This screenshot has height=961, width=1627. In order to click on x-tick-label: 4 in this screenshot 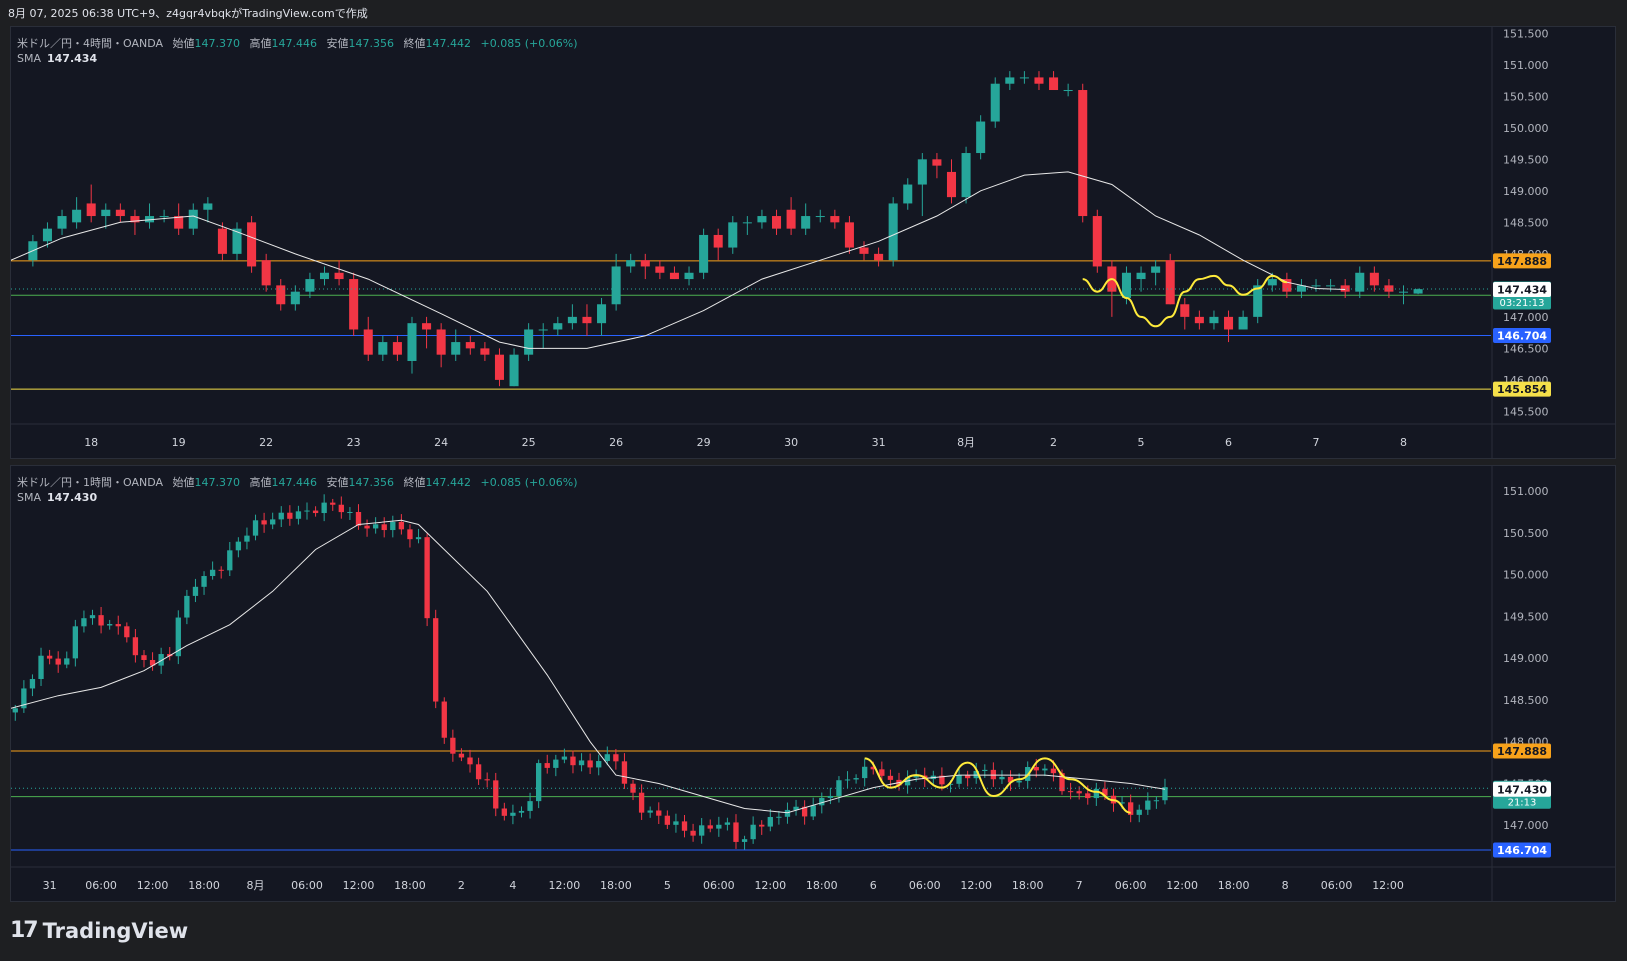, I will do `click(512, 885)`.